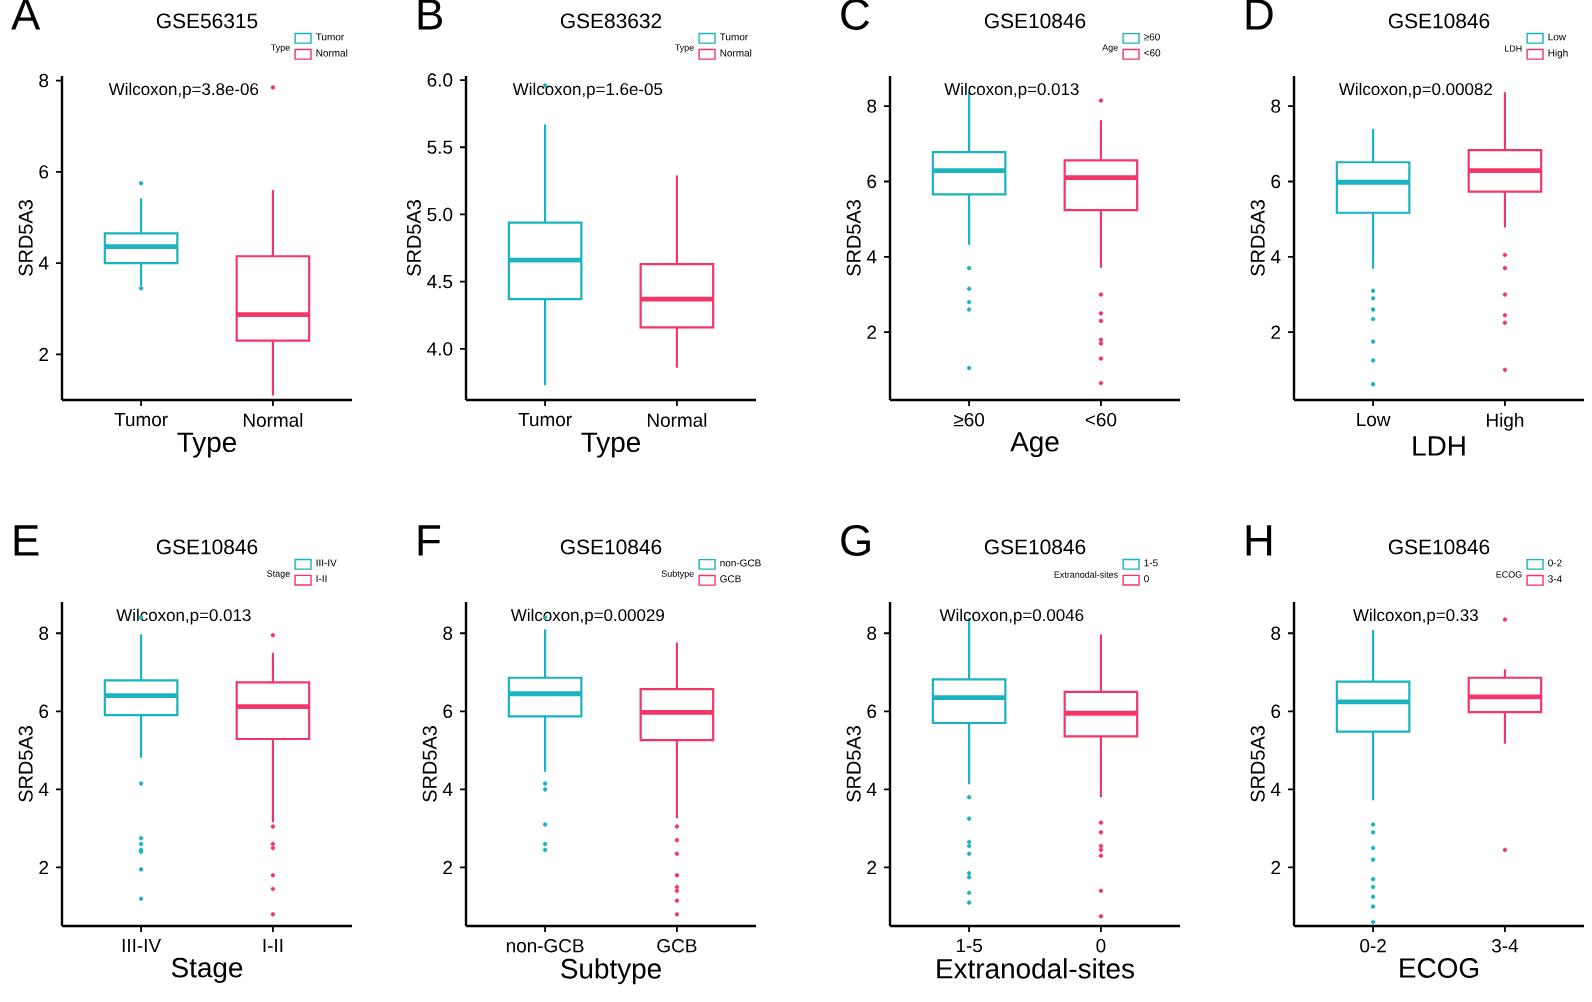 The image size is (1592, 1002). Describe the element at coordinates (440, 282) in the screenshot. I see `y-tick-label: 4.5` at that location.